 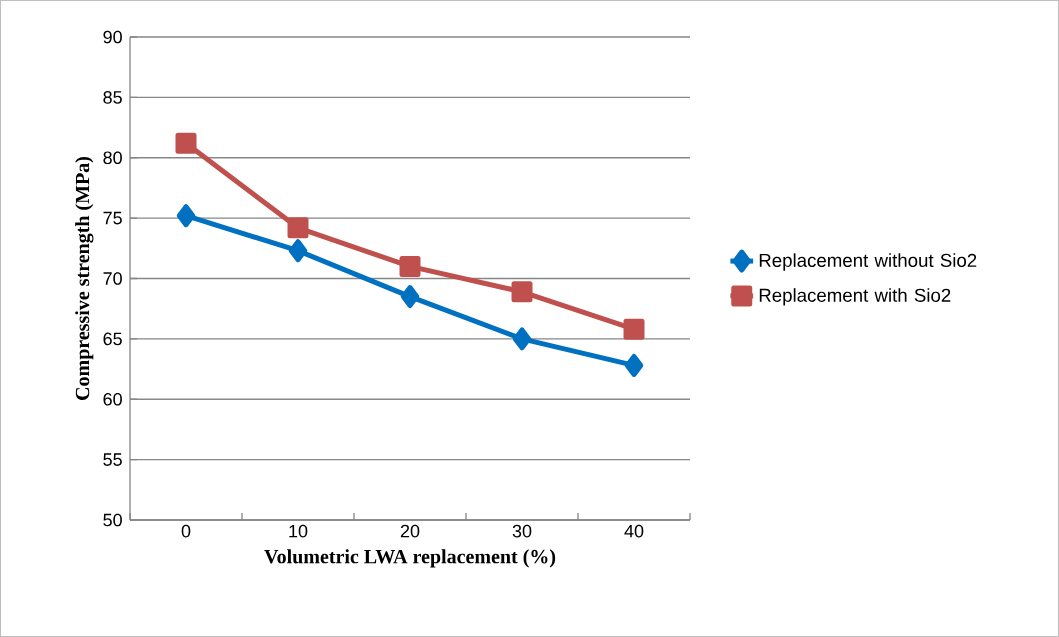 What do you see at coordinates (522, 531) in the screenshot?
I see `x-tick-label: 30` at bounding box center [522, 531].